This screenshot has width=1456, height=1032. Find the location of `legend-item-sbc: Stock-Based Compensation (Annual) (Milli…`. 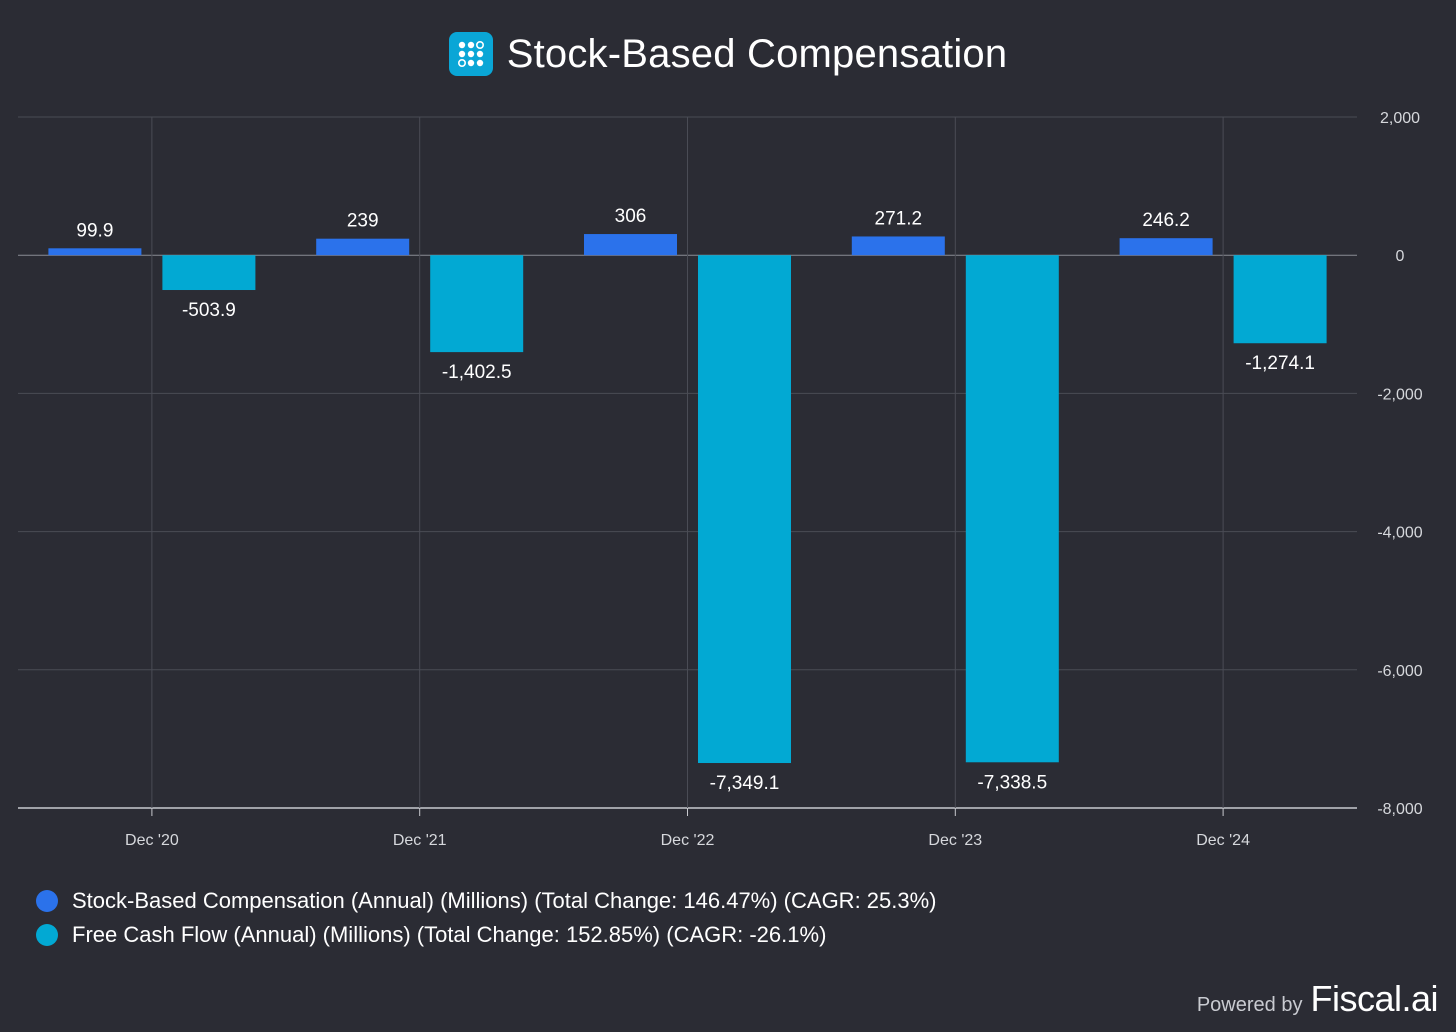

legend-item-sbc: Stock-Based Compensation (Annual) (Milli… is located at coordinates (486, 901).